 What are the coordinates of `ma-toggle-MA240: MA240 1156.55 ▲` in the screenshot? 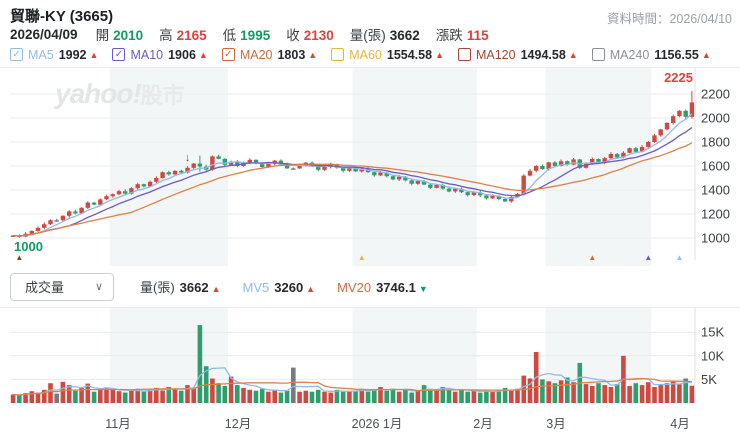 It's located at (651, 55).